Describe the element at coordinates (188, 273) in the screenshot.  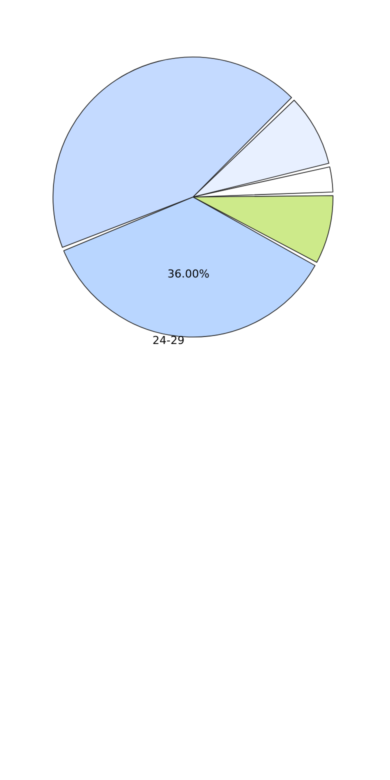
I see `data-label: 36.00%` at that location.